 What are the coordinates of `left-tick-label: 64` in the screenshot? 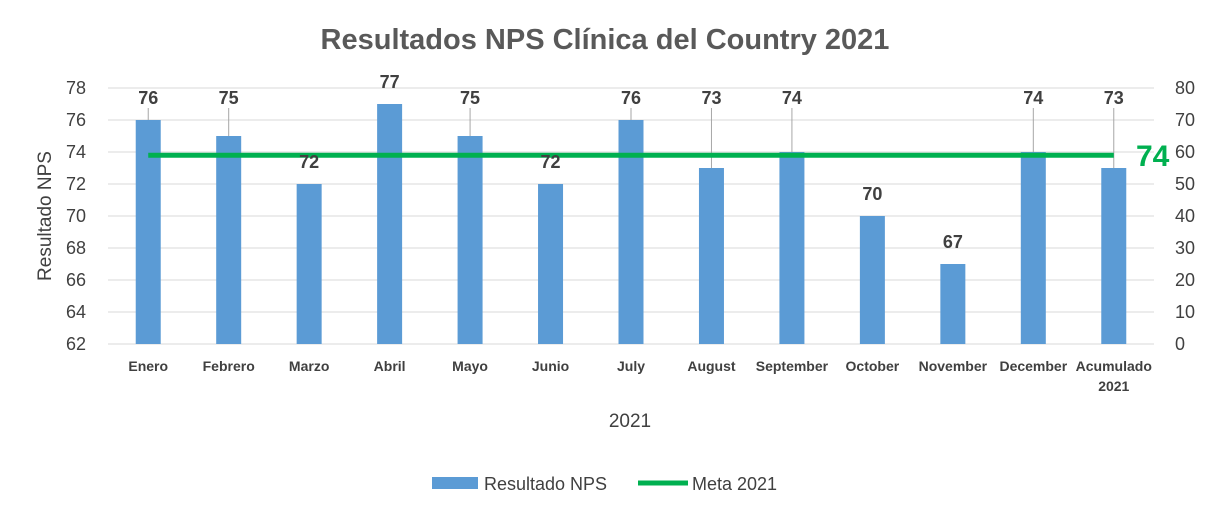 It's located at (76, 312).